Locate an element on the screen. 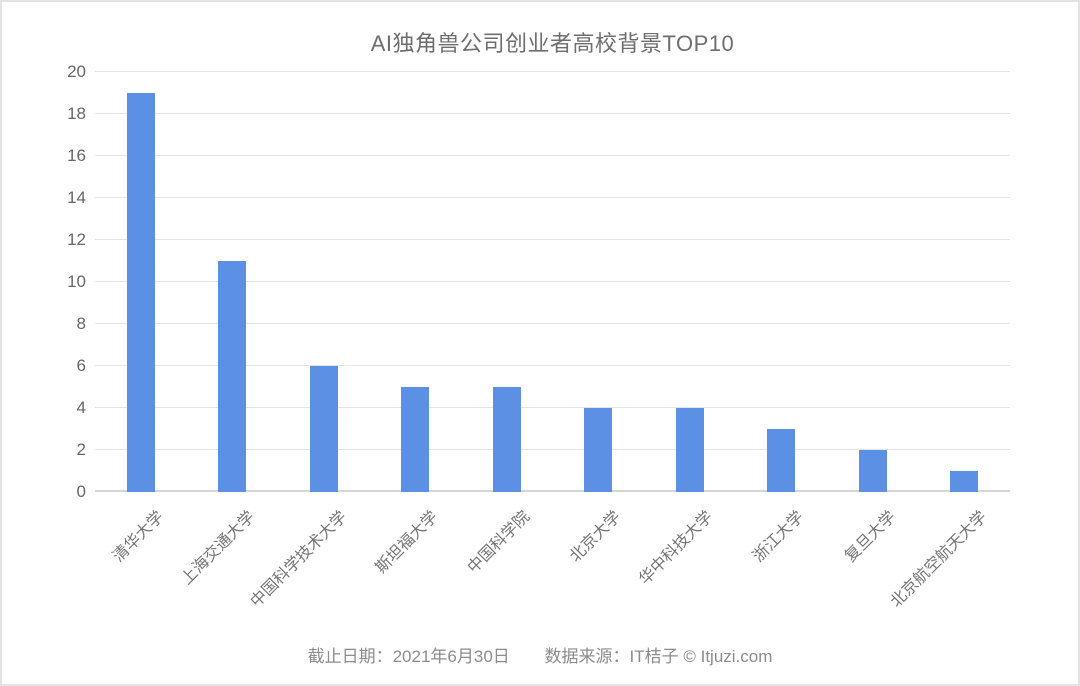  bar-华中科技大学 is located at coordinates (689, 450).